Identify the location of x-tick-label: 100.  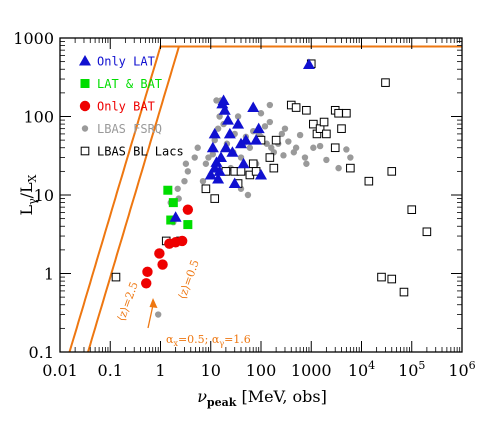
(261, 370).